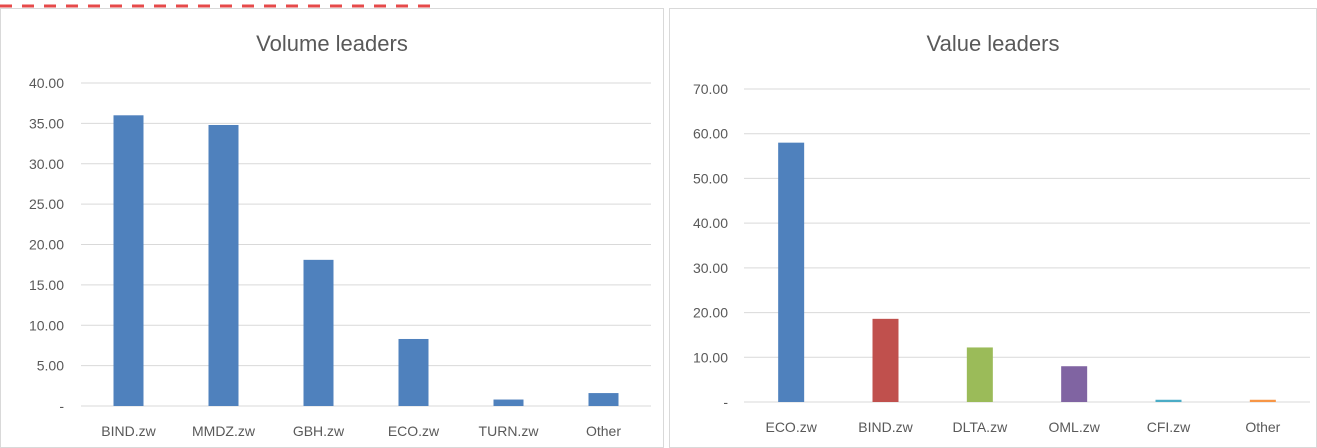 The image size is (1317, 448). I want to click on x-tick-label: TURN.zw, so click(509, 431).